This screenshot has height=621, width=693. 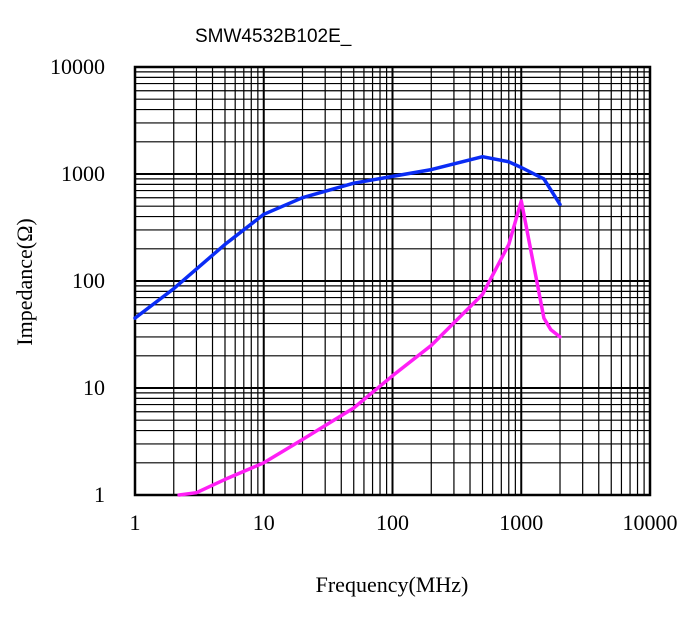 I want to click on y-tick-labels: 1 10 100 1000 10000, so click(x=77, y=280).